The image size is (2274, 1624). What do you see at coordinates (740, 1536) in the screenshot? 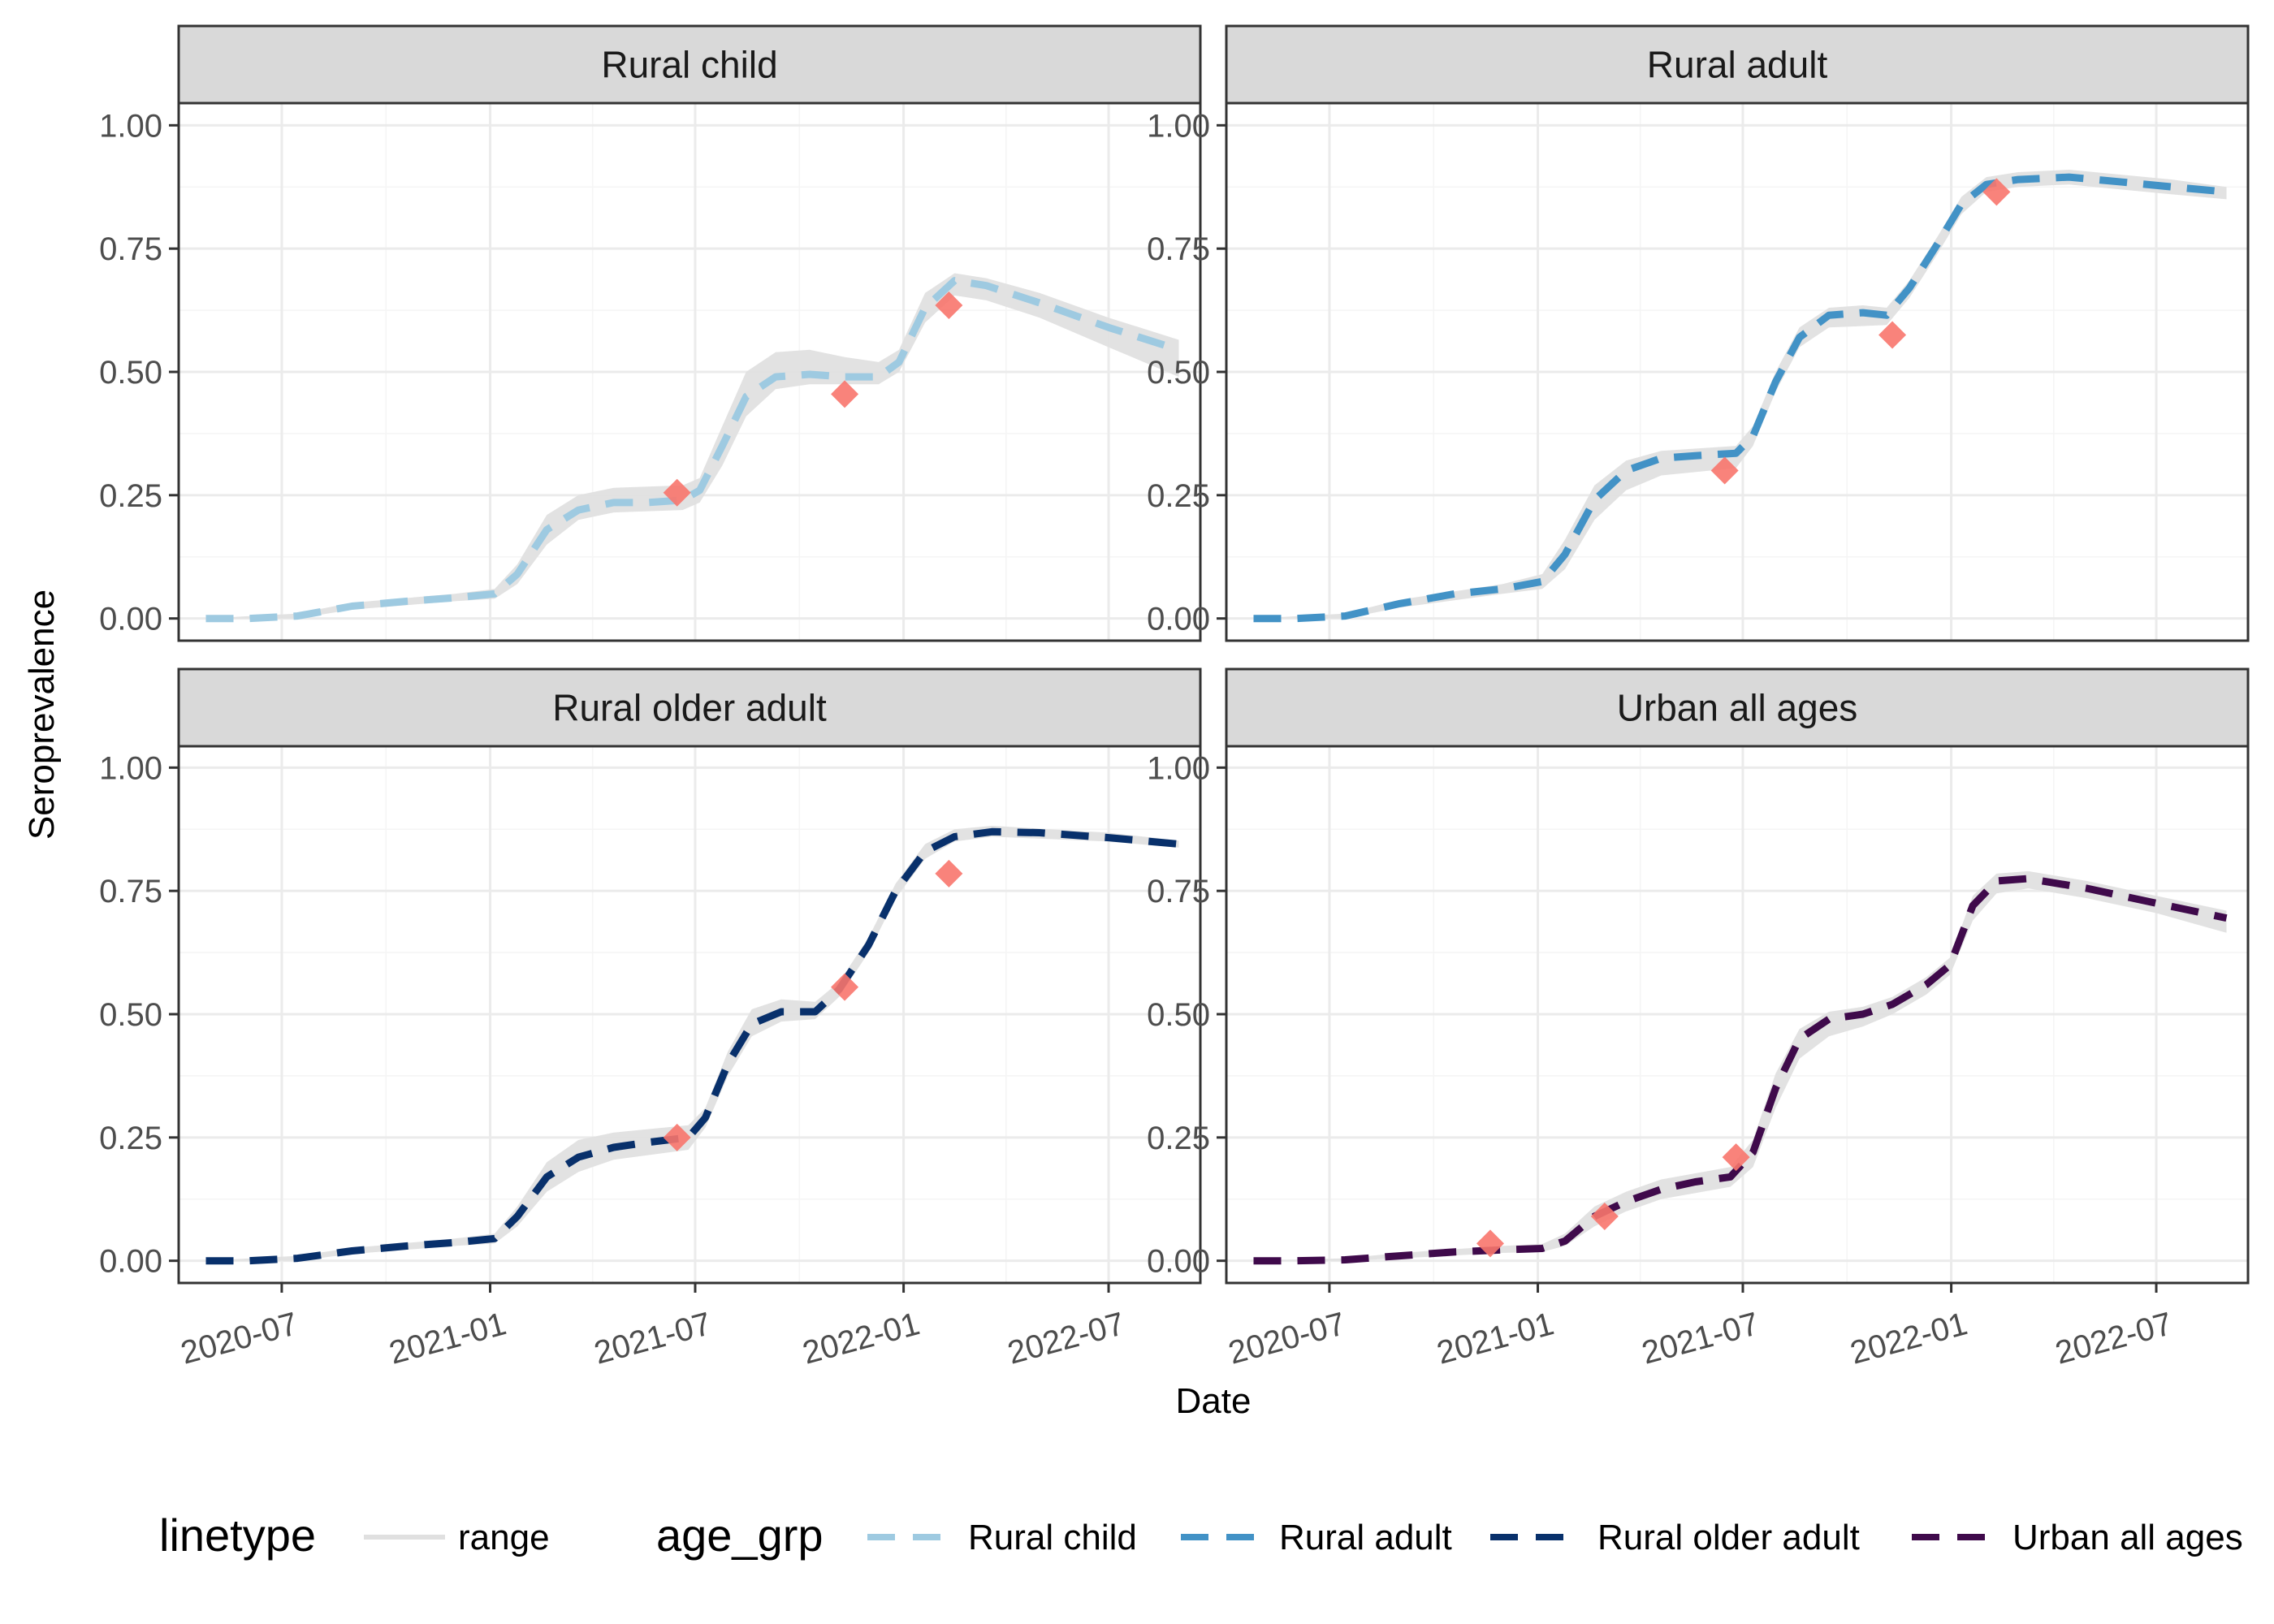
I see `legend-color-title: age_grp` at bounding box center [740, 1536].